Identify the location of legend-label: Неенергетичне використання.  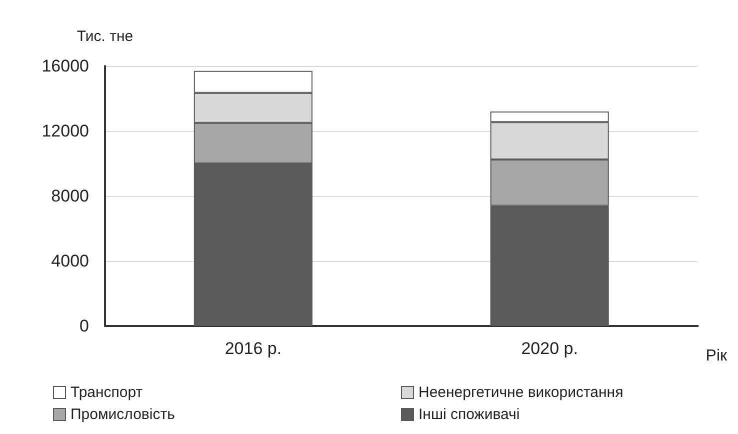
(521, 392).